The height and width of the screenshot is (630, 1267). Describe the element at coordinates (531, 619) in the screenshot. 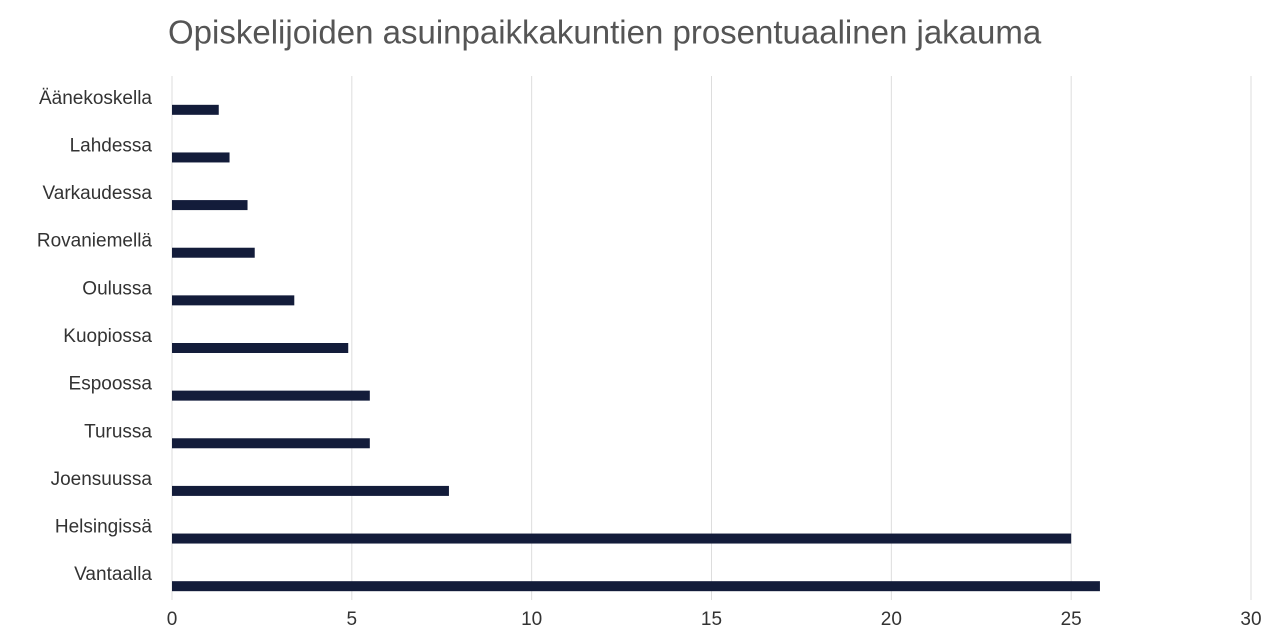

I see `x-tick-label: 10` at that location.